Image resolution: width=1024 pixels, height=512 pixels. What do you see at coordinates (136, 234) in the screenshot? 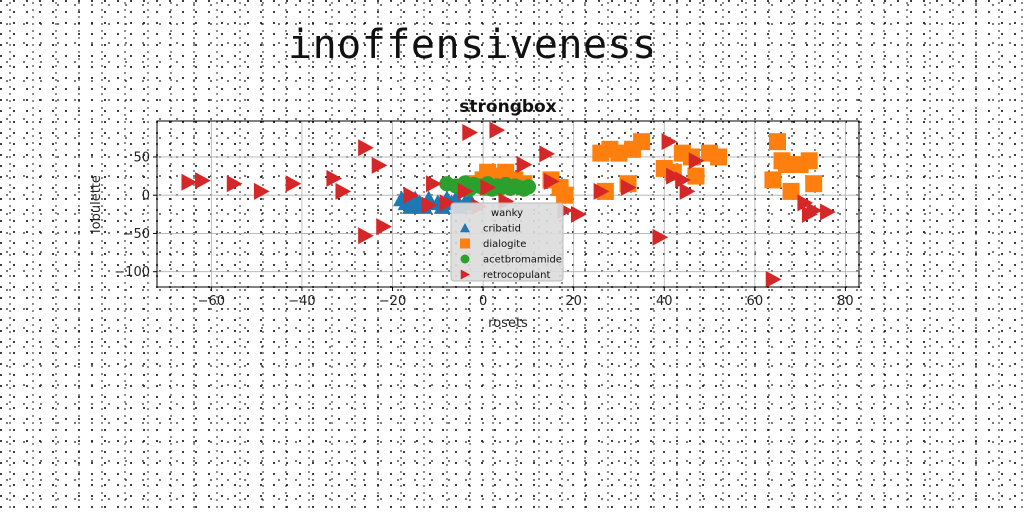
I see `y-tick-label: −50` at bounding box center [136, 234].